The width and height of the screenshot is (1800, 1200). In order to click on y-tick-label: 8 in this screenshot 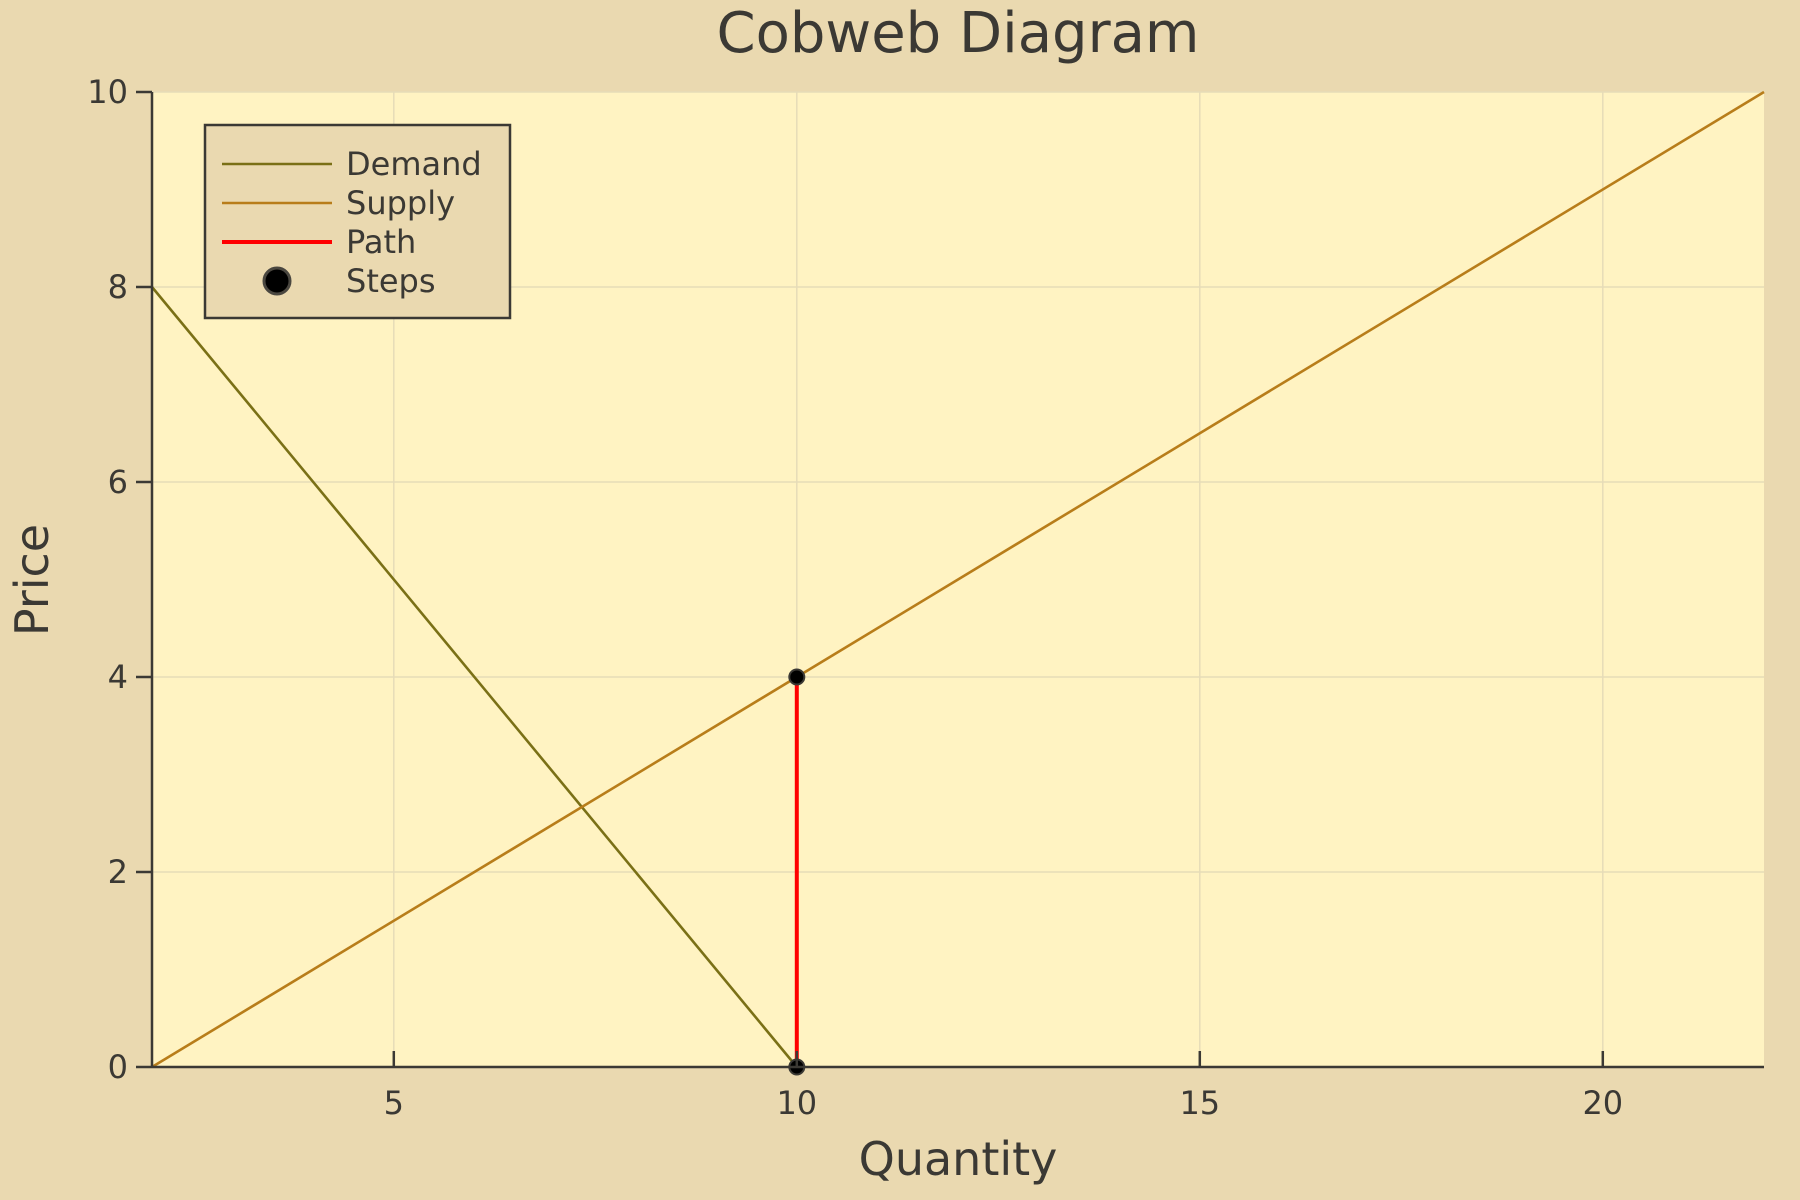, I will do `click(118, 287)`.